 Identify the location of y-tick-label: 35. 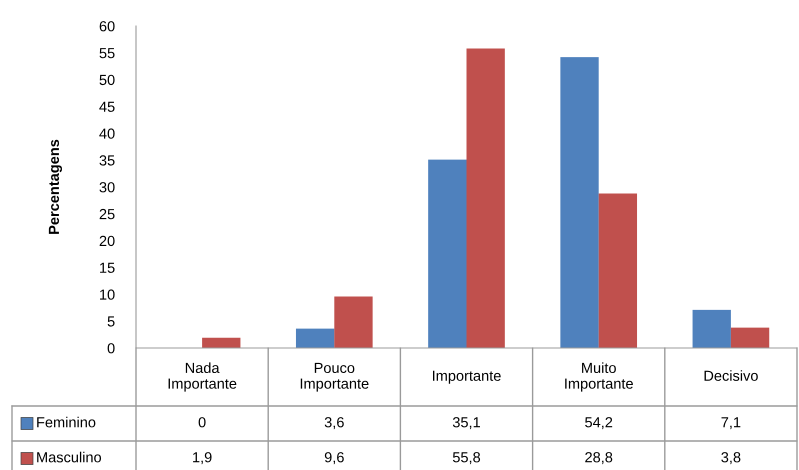
(107, 160).